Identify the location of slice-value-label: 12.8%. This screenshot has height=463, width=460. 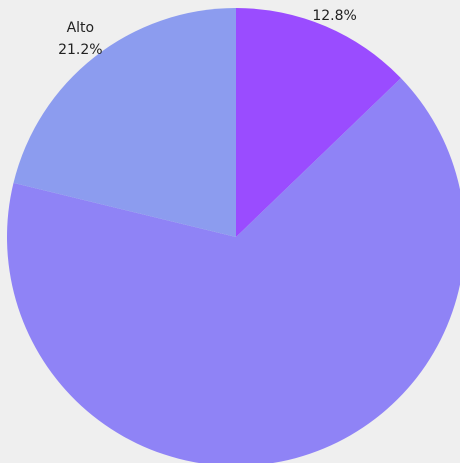
(334, 16).